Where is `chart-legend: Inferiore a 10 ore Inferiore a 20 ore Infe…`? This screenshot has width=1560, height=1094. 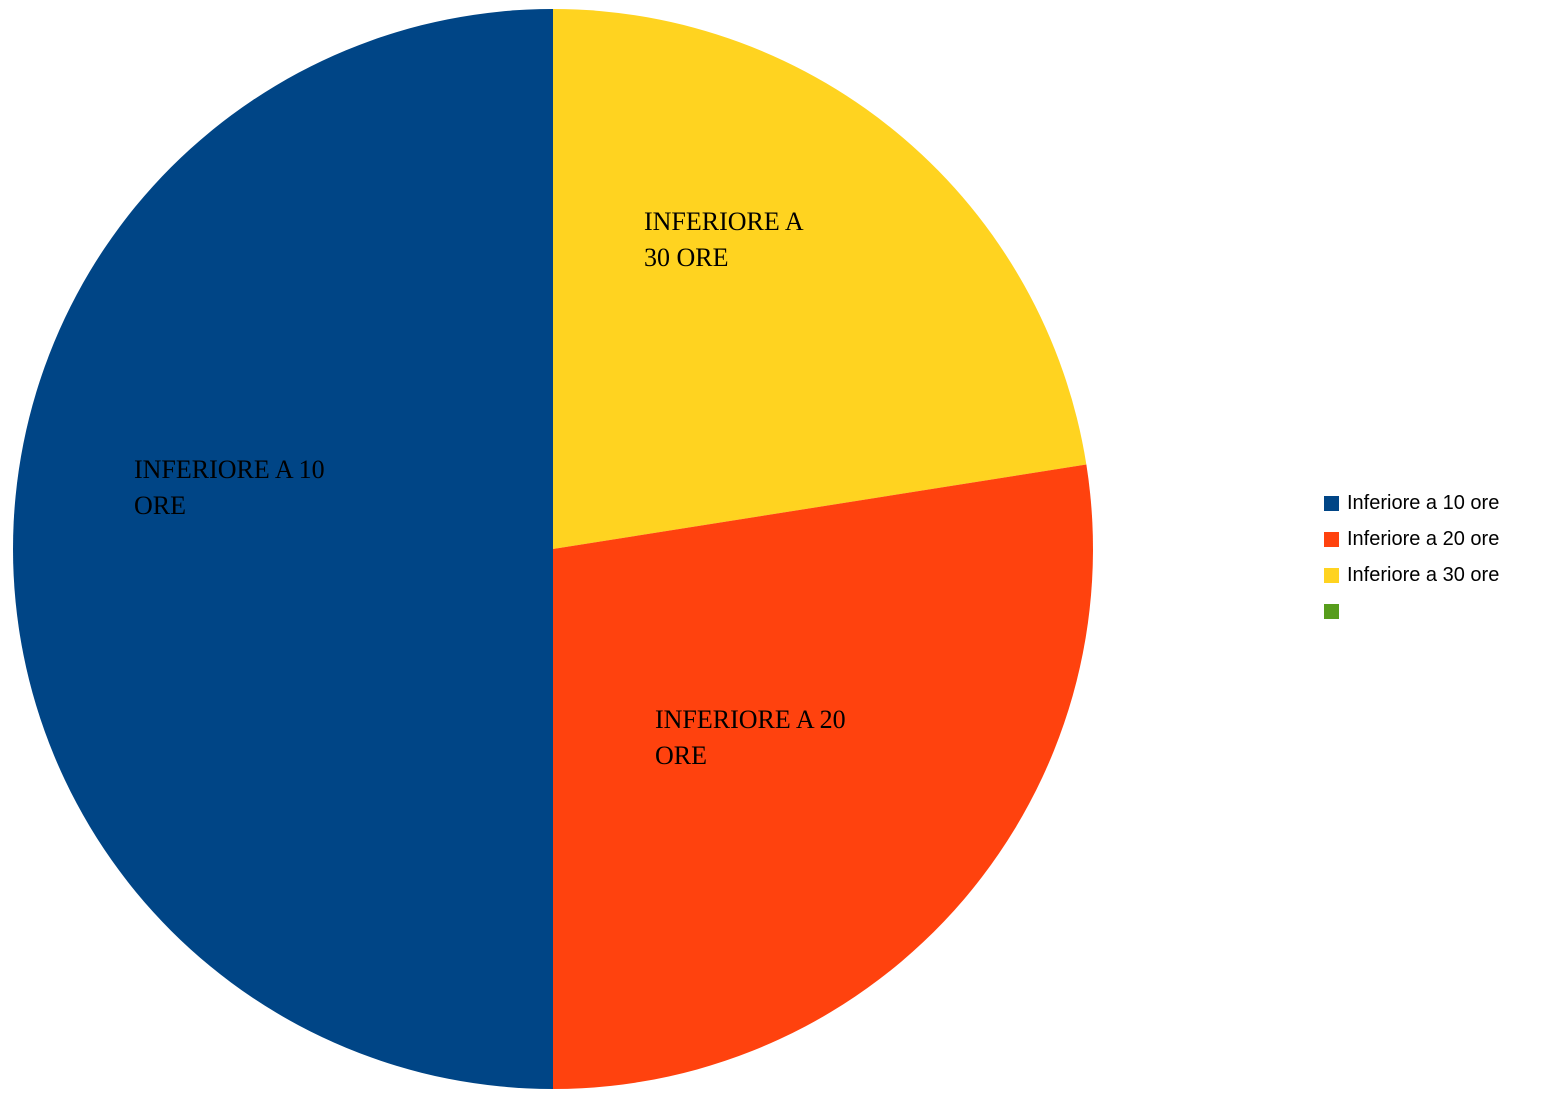 chart-legend: Inferiore a 10 ore Inferiore a 20 ore Infe… is located at coordinates (1439, 557).